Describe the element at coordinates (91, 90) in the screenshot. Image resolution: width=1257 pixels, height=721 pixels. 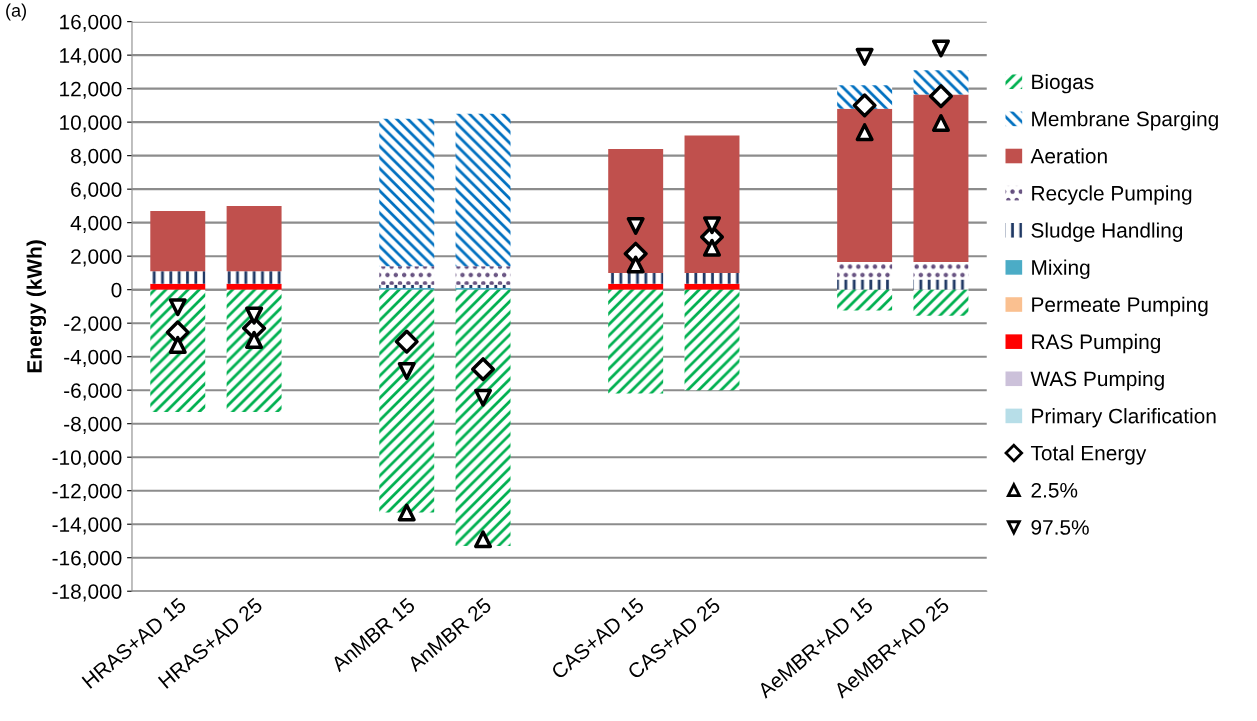
I see `y-tick-label: 12,000` at that location.